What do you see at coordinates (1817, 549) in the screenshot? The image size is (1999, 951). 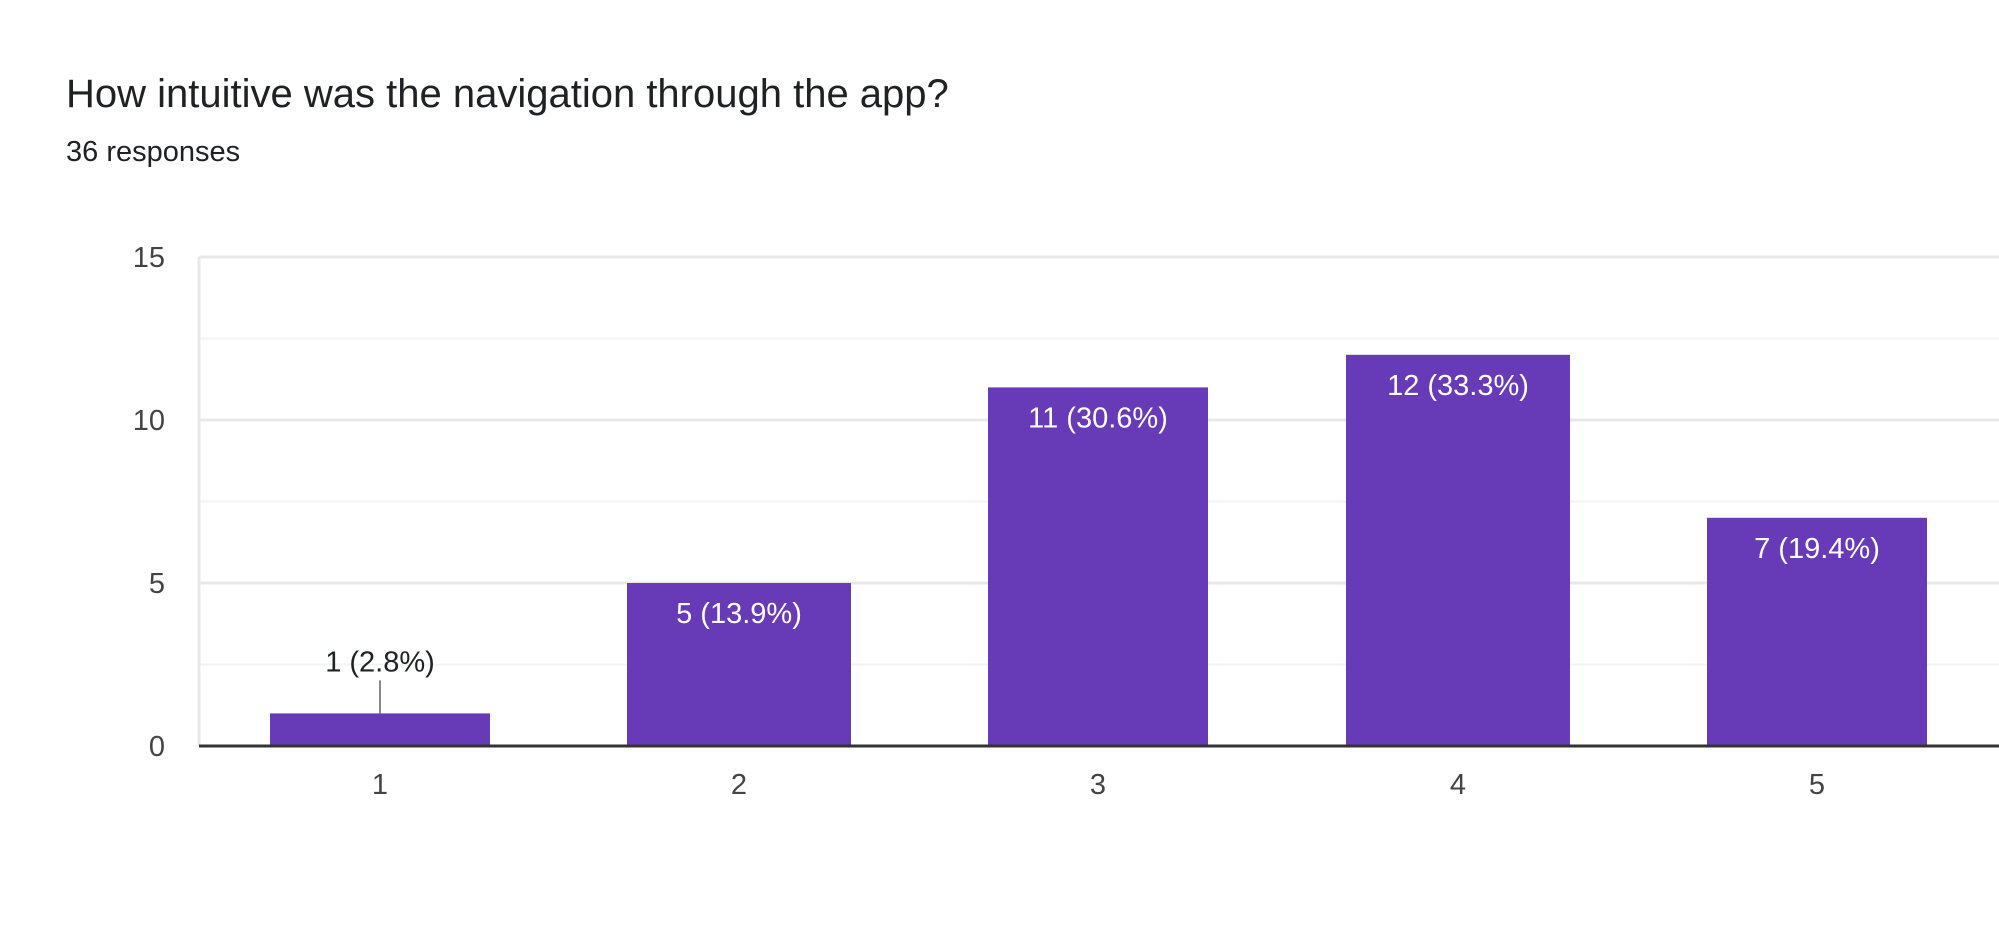 I see `data-label-5: 7 (19.4%)` at bounding box center [1817, 549].